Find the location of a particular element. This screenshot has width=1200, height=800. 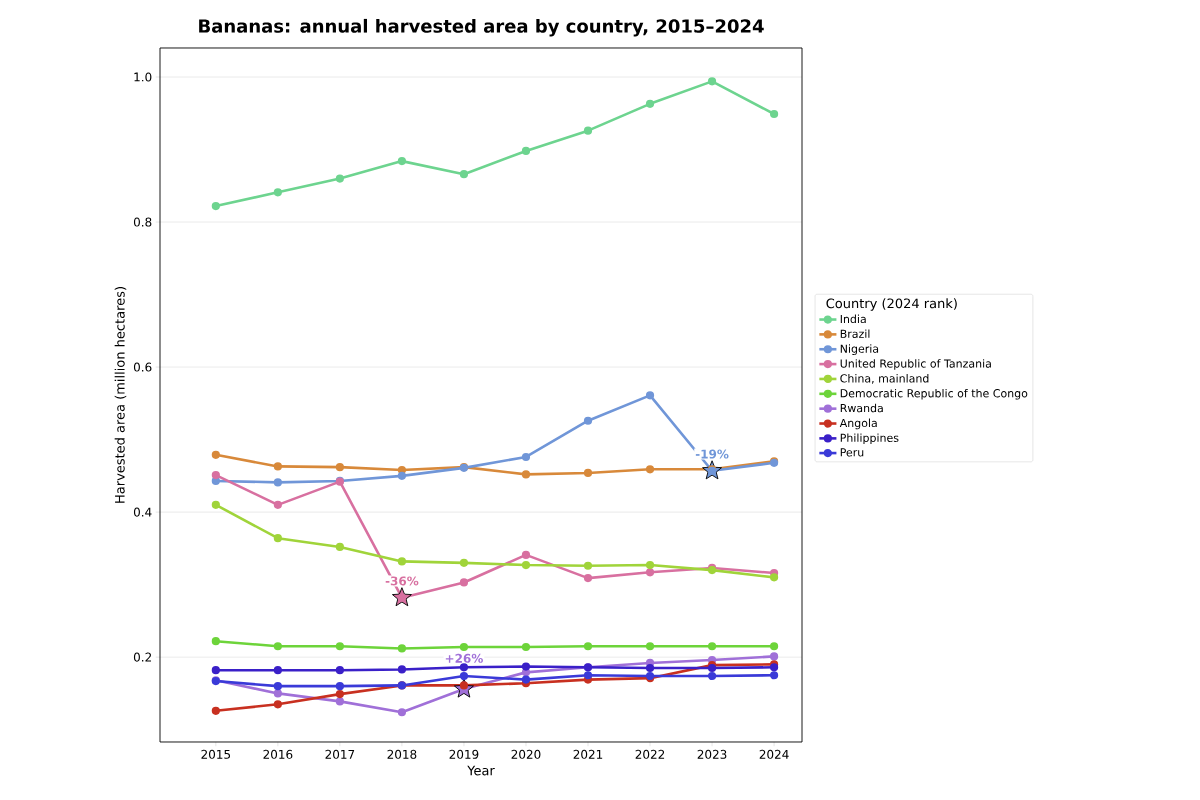

y-axis-title: Harvested area (million hectares) is located at coordinates (120, 395).